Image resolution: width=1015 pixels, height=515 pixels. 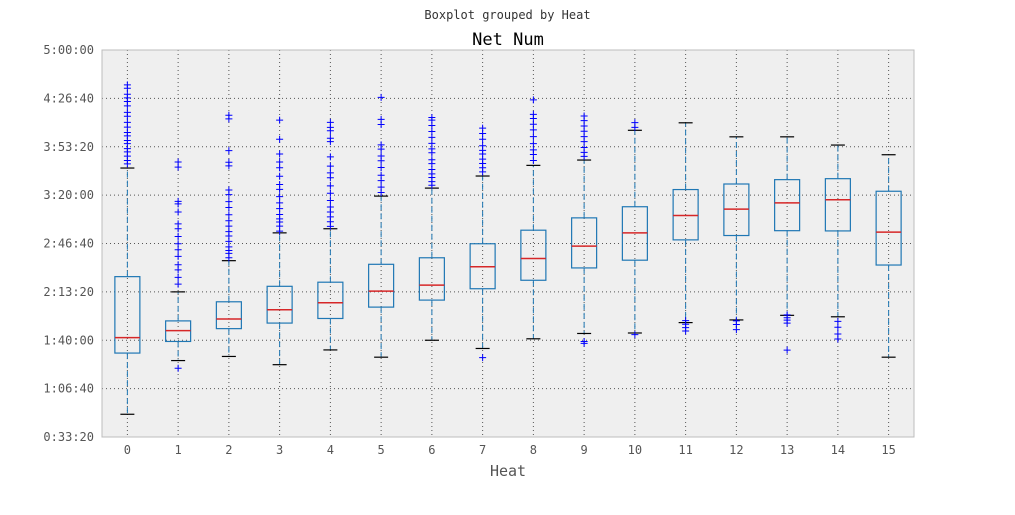 What do you see at coordinates (482, 450) in the screenshot?
I see `x-tick-label: 7` at bounding box center [482, 450].